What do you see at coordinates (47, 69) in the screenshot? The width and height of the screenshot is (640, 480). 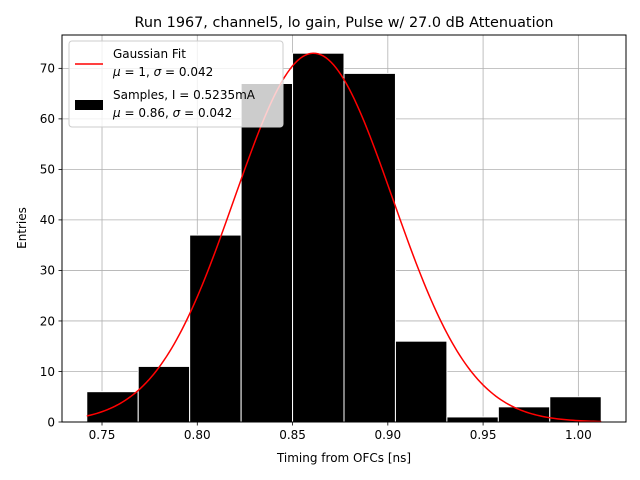 I see `y-tick-label: 70` at bounding box center [47, 69].